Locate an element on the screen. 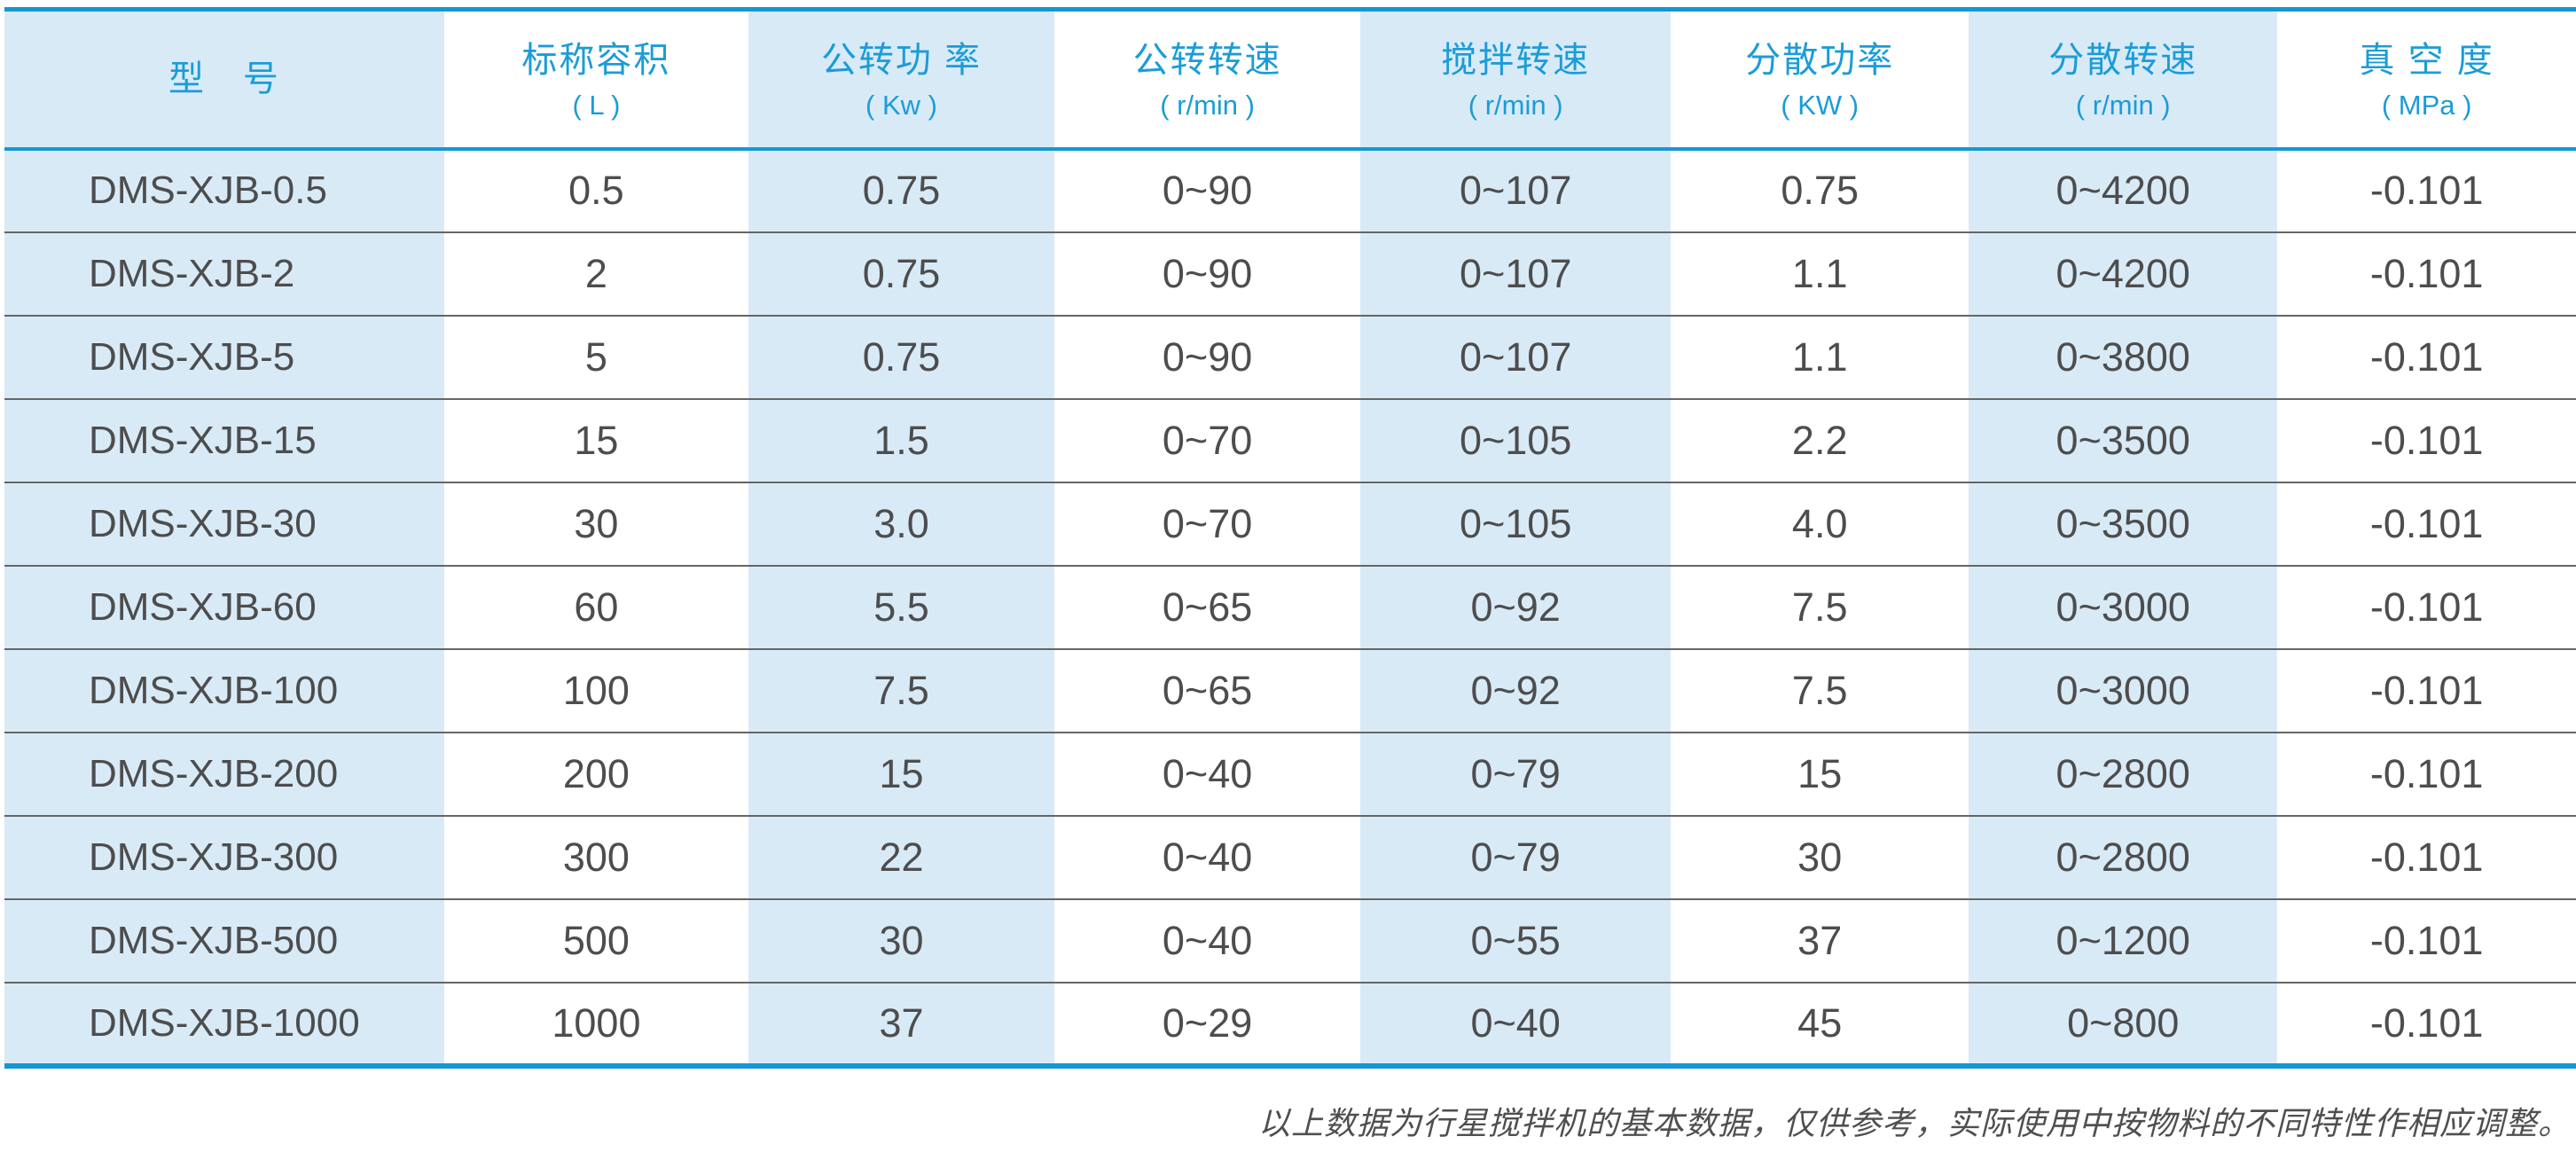 The height and width of the screenshot is (1152, 2576). value-cell: 5 is located at coordinates (595, 357).